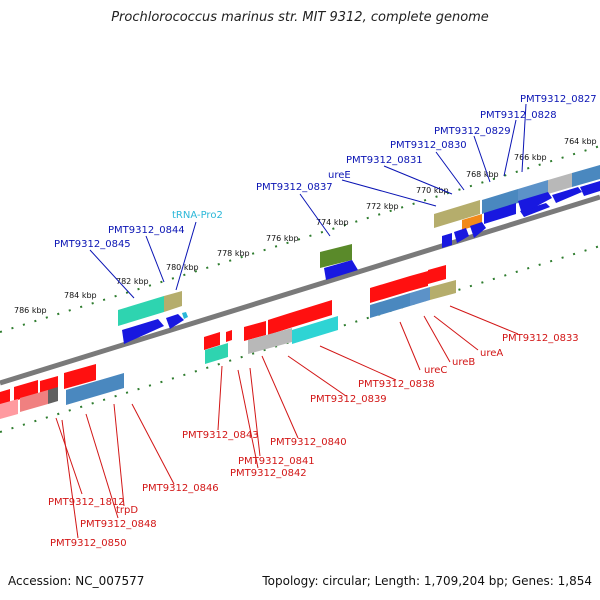  What do you see at coordinates (294, 187) in the screenshot?
I see `gene-label: PMT9312_0837` at bounding box center [294, 187].